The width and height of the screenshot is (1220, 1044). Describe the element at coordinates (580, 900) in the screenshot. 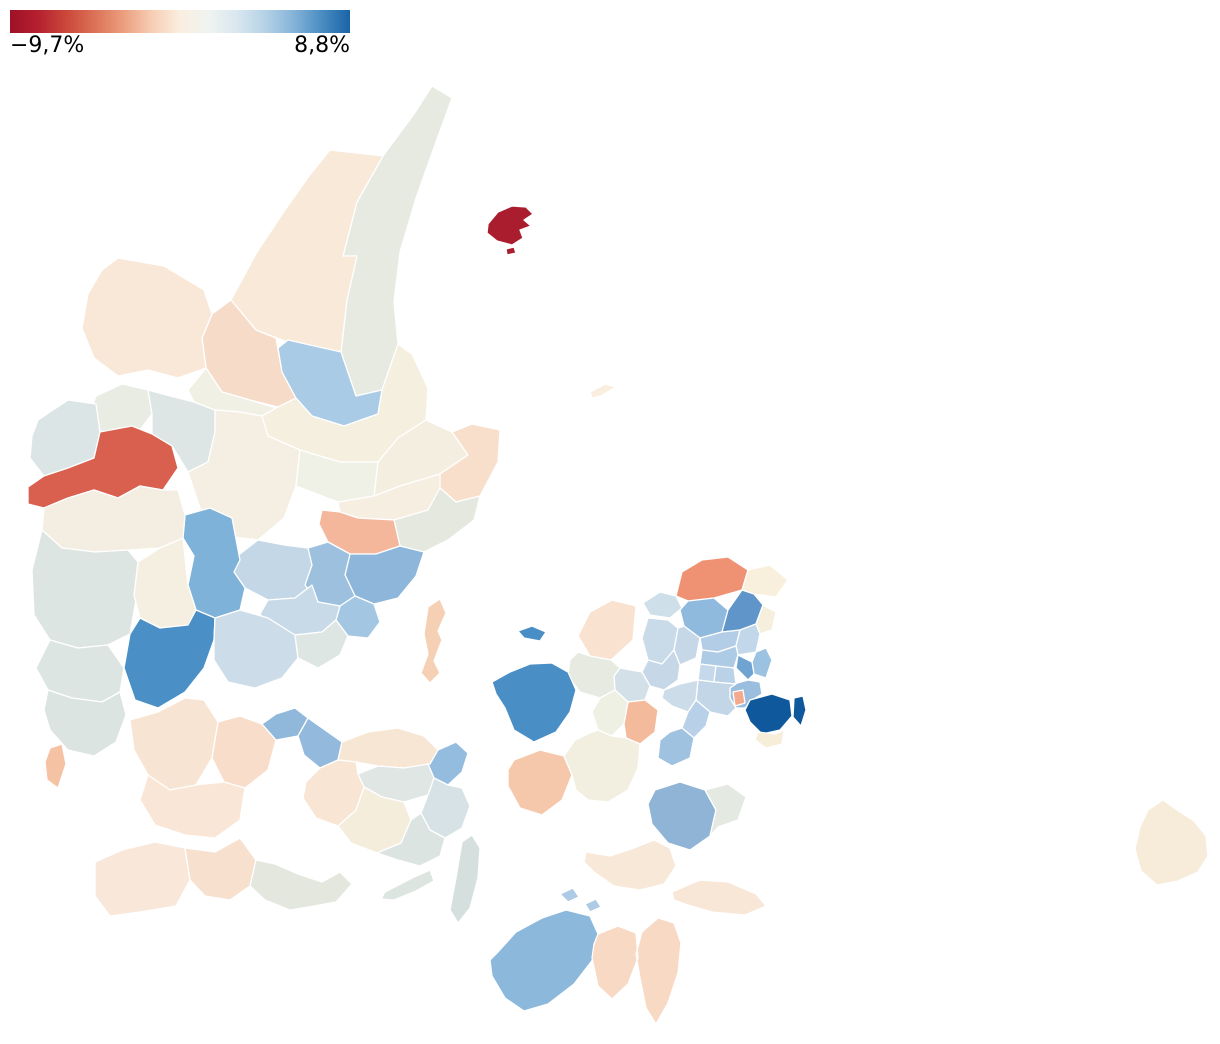

I see `map-region-fejo-islands` at that location.